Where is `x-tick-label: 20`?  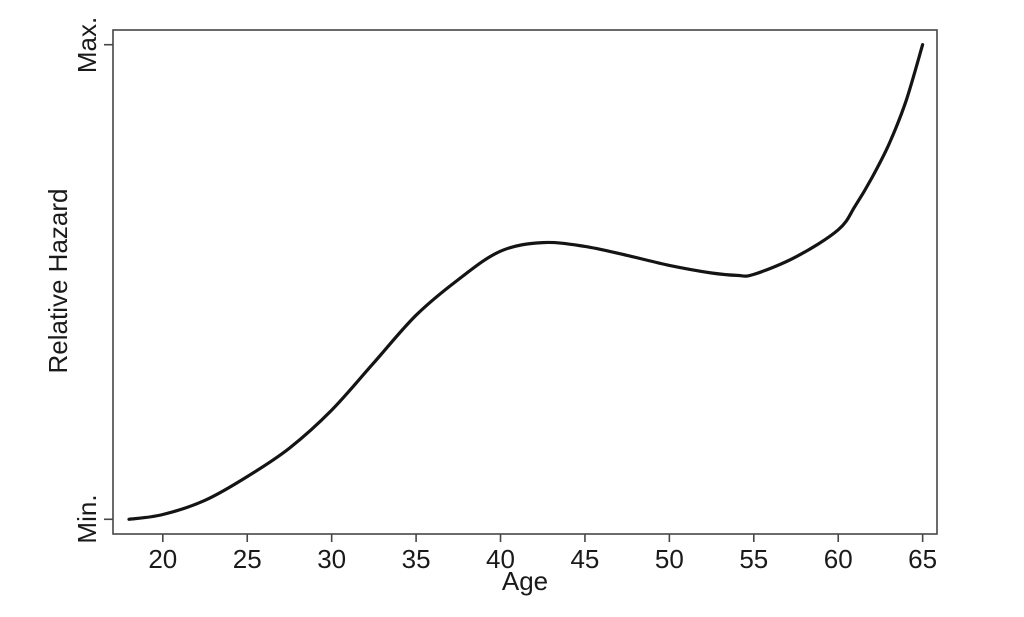
x-tick-label: 20 is located at coordinates (162, 559).